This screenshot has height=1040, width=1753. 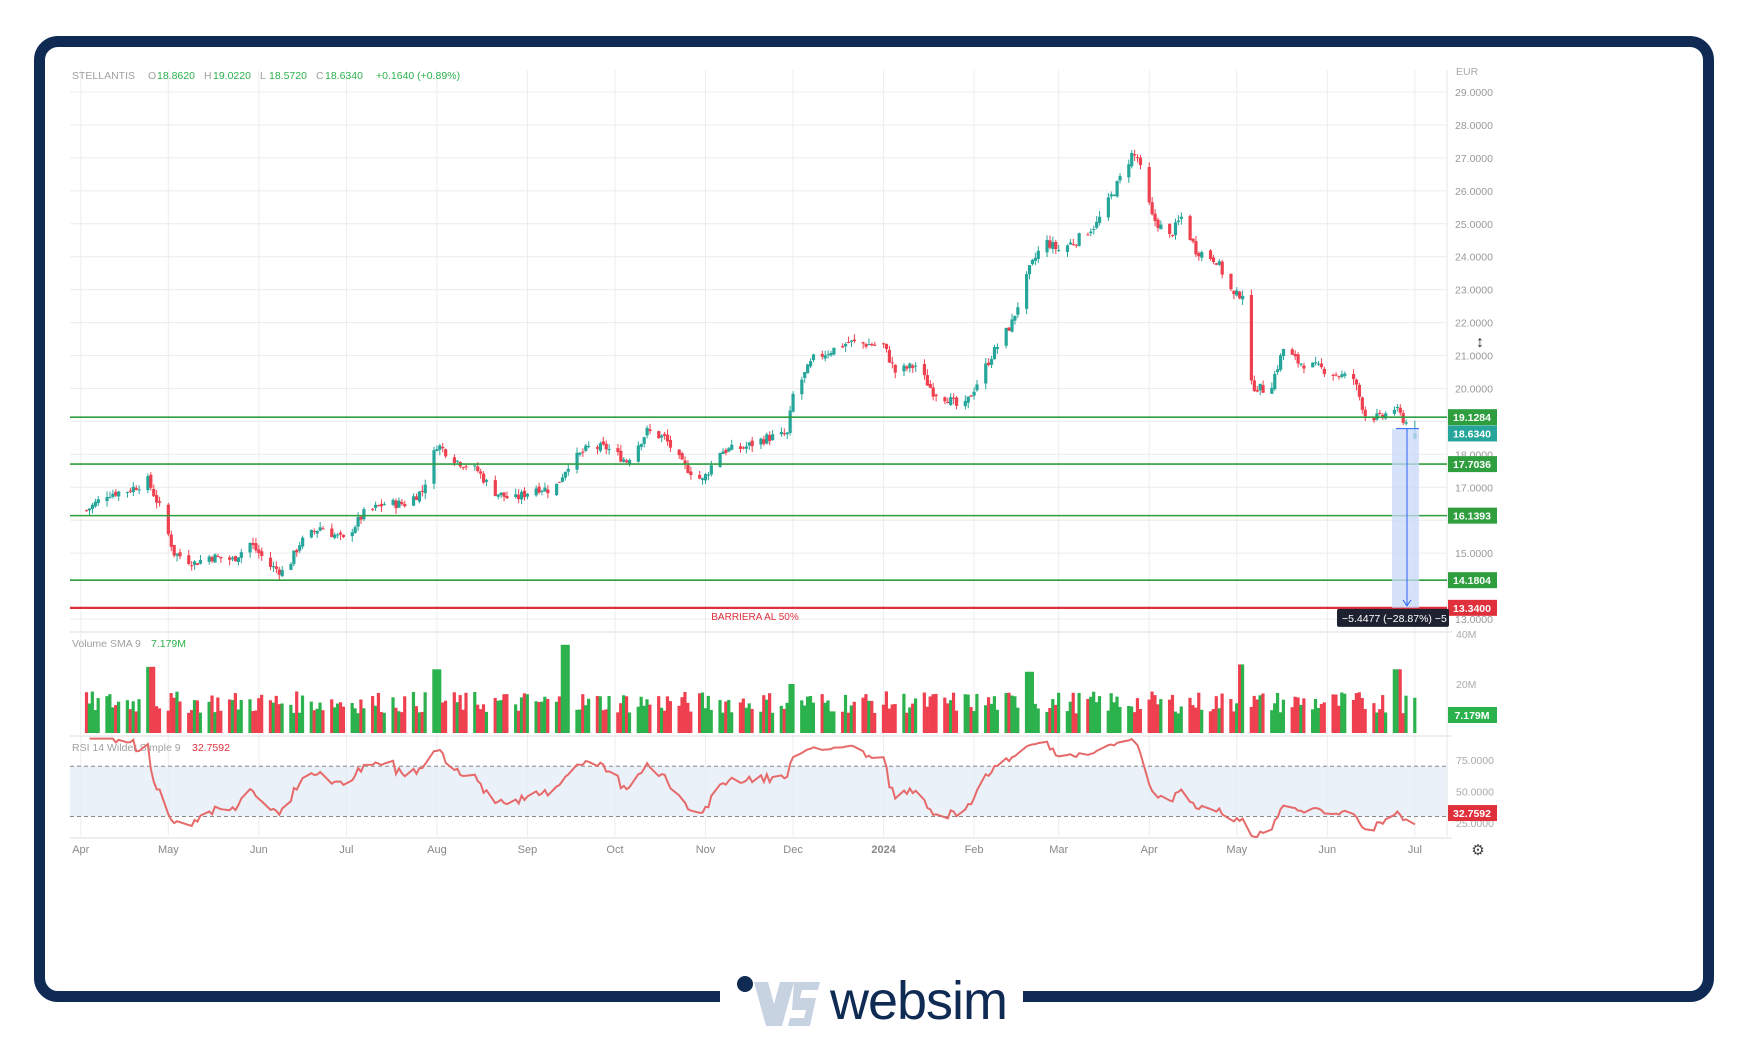 What do you see at coordinates (344, 76) in the screenshot?
I see `ohlc-legend-item: 18.6340` at bounding box center [344, 76].